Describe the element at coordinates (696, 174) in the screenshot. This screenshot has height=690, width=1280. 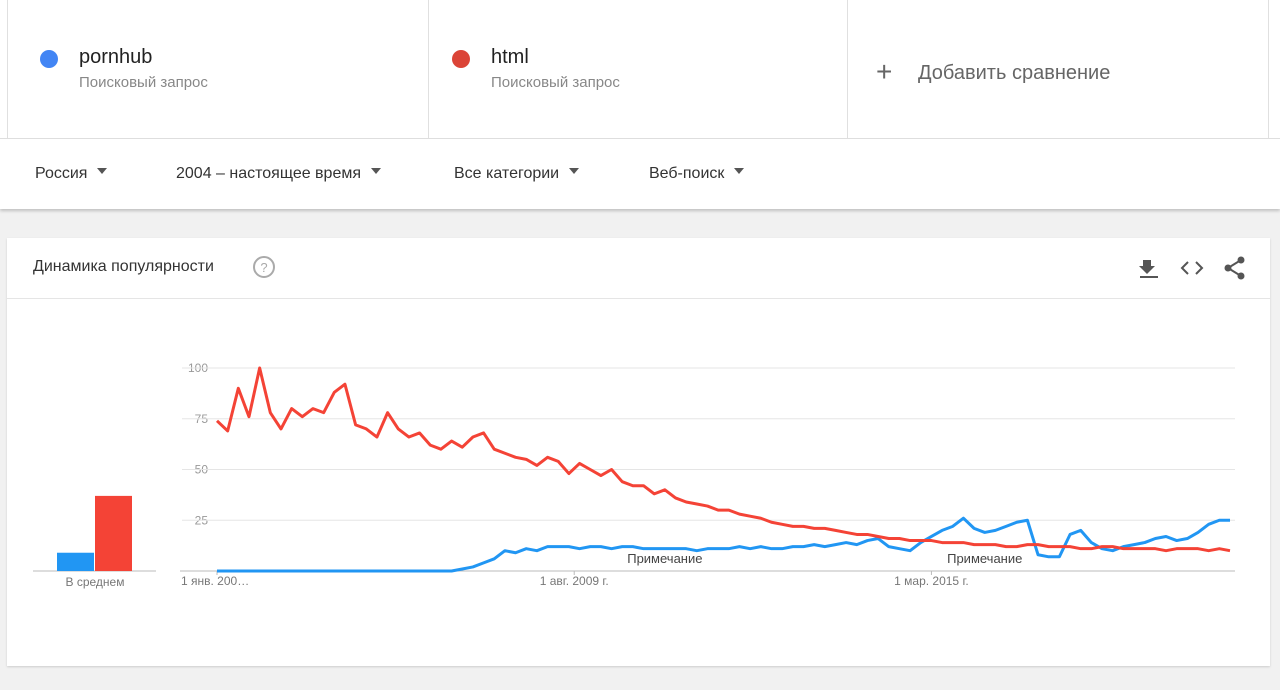
I see `filter: Веб-поиск` at that location.